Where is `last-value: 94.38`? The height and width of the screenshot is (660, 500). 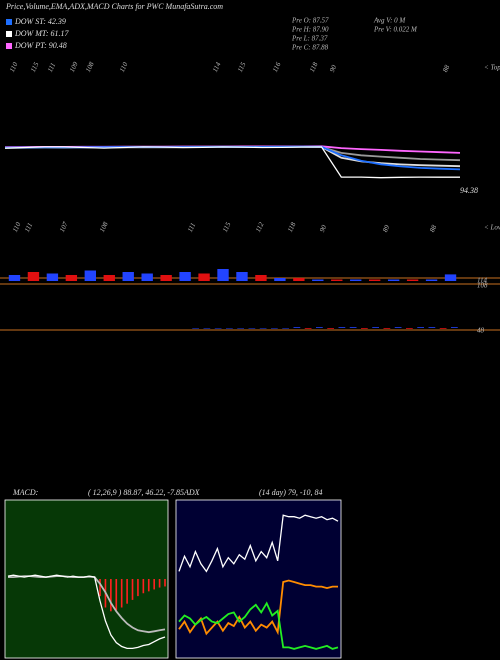 last-value: 94.38 is located at coordinates (469, 190).